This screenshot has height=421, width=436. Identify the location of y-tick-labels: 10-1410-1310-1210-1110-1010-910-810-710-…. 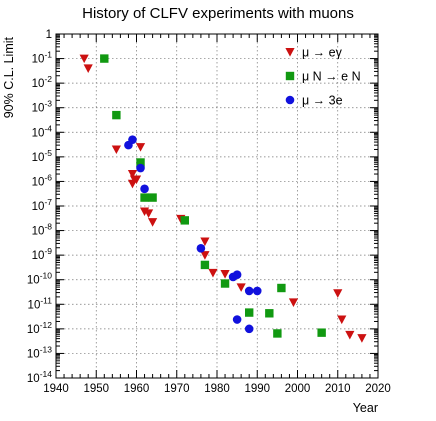
(39, 207).